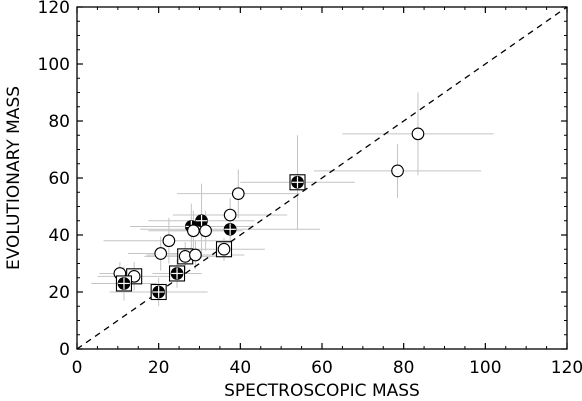 Image resolution: width=582 pixels, height=401 pixels. What do you see at coordinates (59, 293) in the screenshot?
I see `y-tick-label: 20` at bounding box center [59, 293].